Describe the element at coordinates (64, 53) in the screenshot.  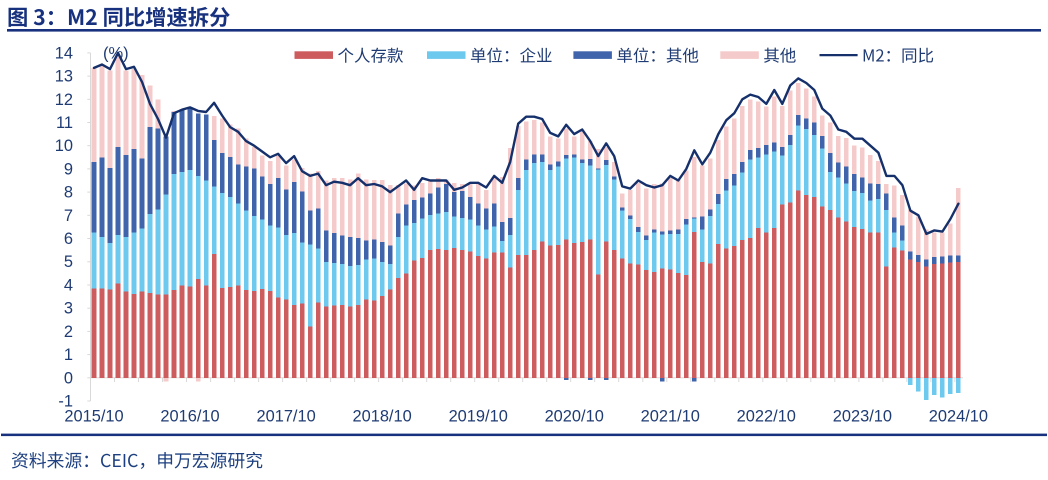
I see `svg-text: 14` at that location.